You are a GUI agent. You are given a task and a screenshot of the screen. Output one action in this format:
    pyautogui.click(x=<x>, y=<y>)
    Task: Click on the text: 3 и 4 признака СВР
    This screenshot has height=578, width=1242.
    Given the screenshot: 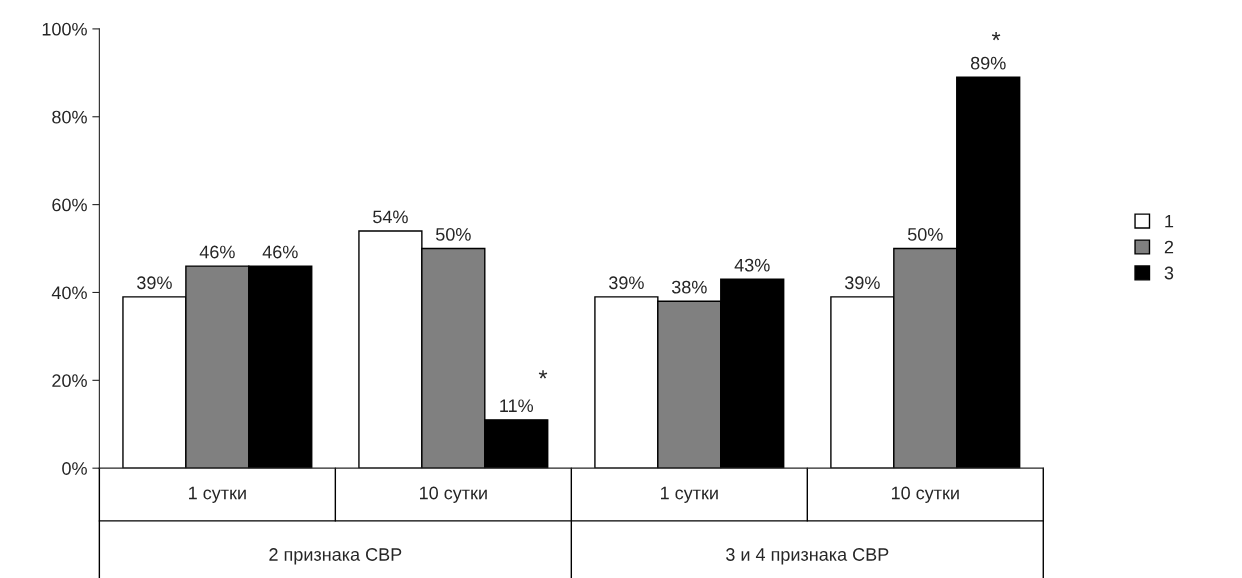 What is the action you would take?
    pyautogui.click(x=807, y=556)
    